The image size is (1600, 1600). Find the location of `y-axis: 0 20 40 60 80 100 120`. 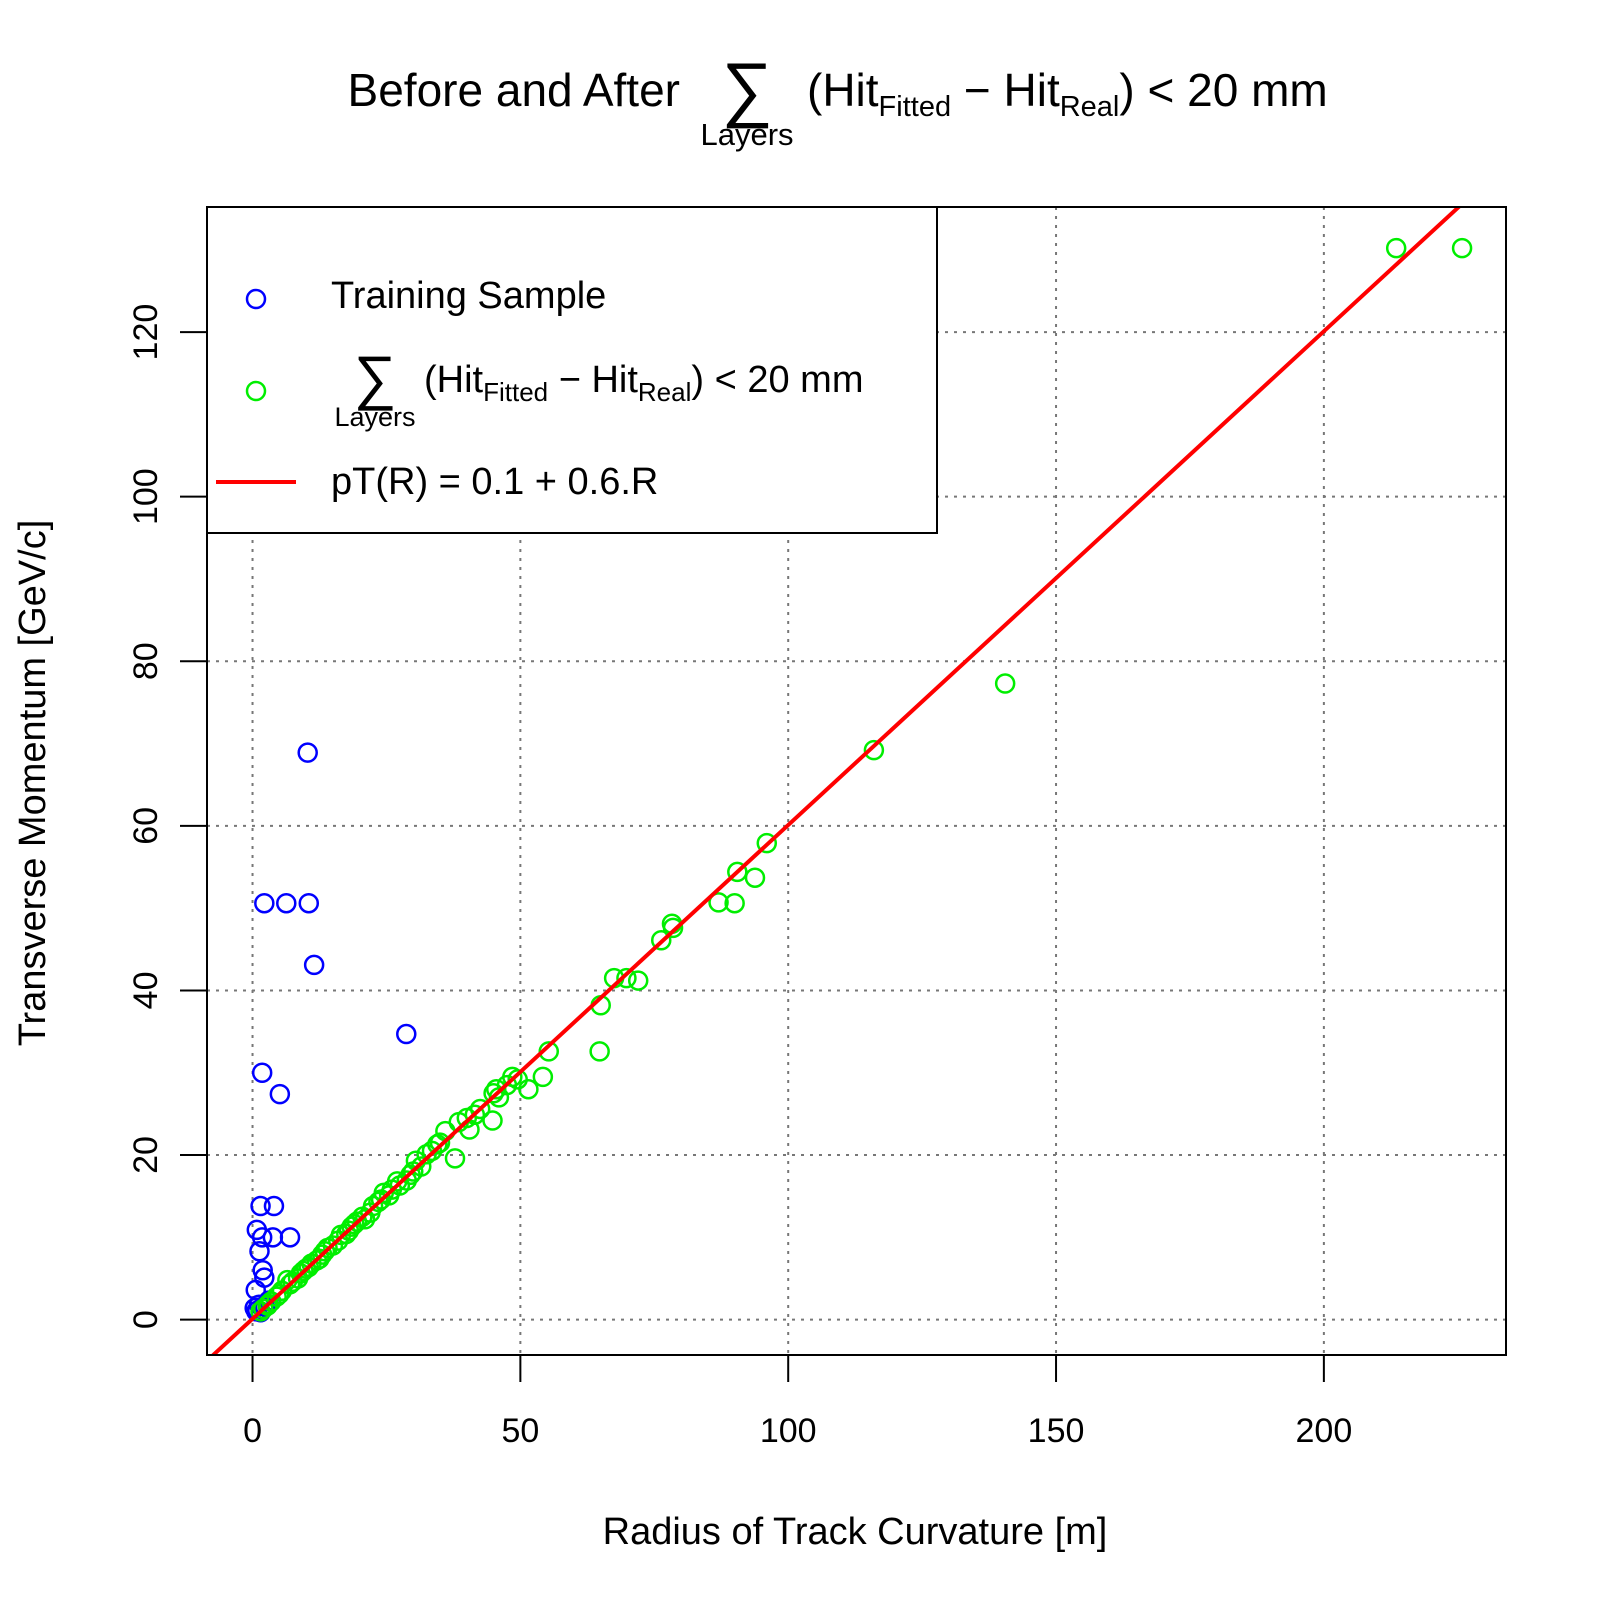

y-axis: 0 20 40 60 80 100 120 is located at coordinates (167, 816).